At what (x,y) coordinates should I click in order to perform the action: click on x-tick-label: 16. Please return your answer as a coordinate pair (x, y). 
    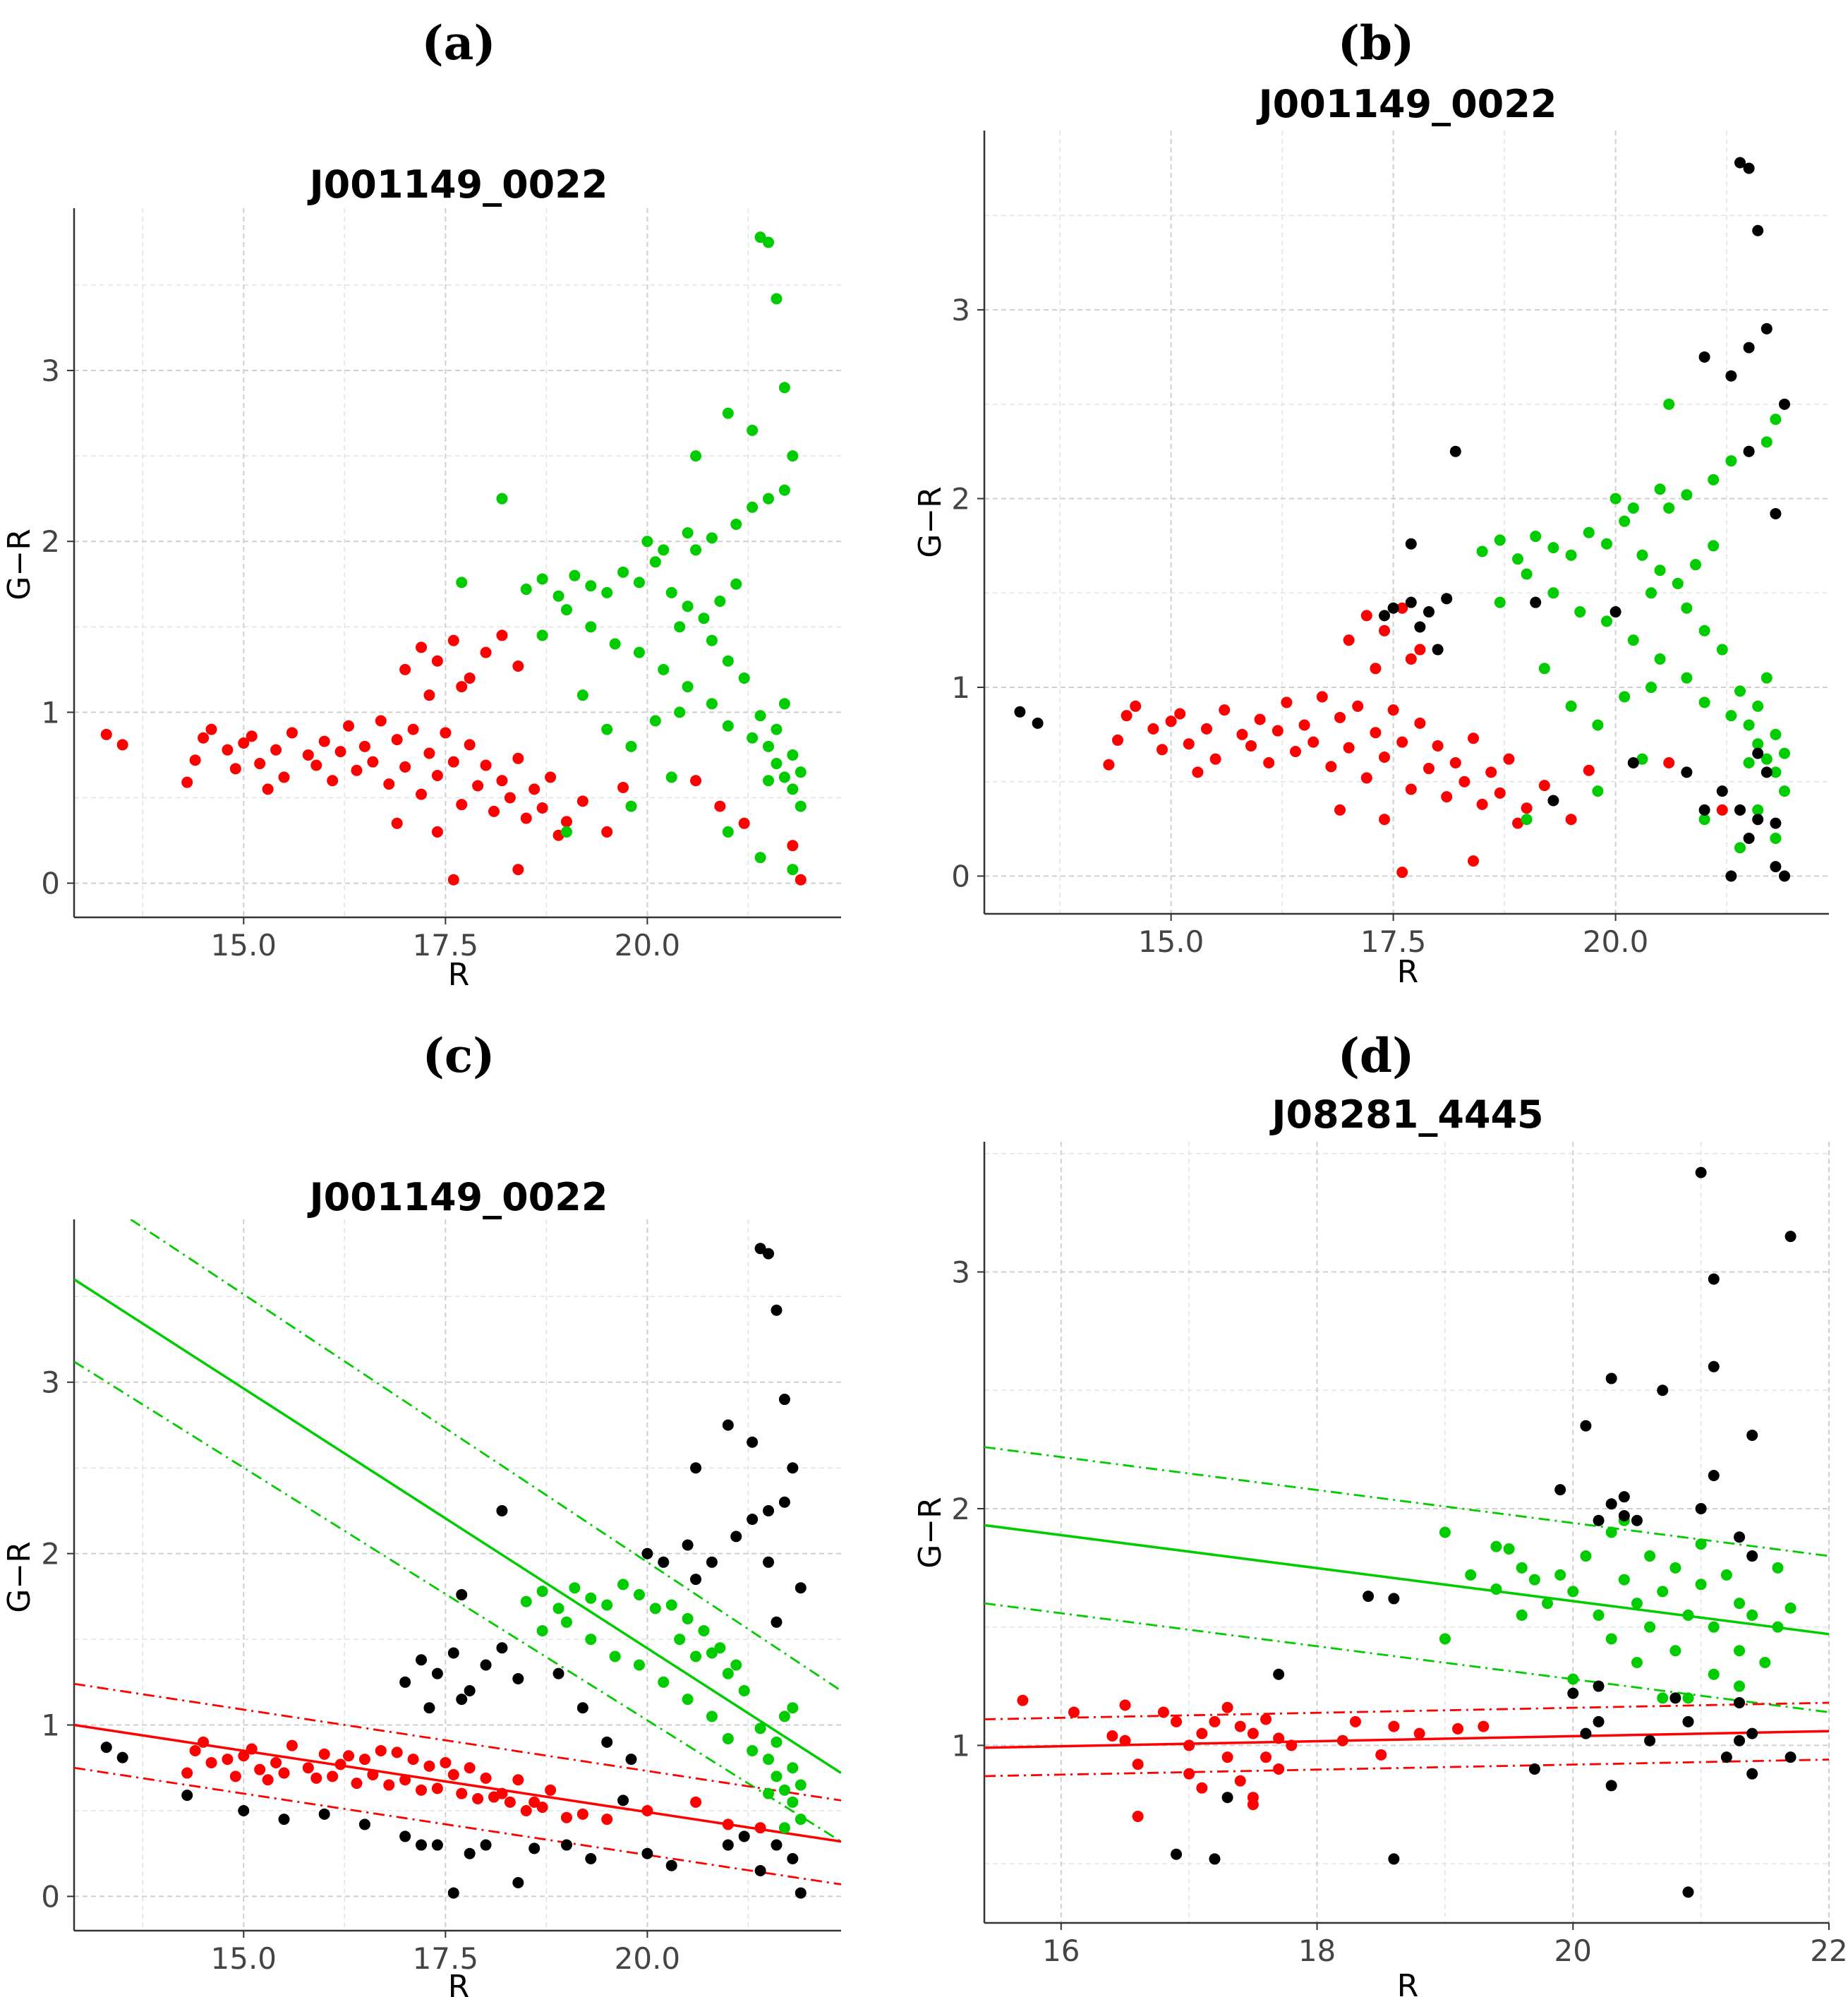
    Looking at the image, I should click on (1061, 1950).